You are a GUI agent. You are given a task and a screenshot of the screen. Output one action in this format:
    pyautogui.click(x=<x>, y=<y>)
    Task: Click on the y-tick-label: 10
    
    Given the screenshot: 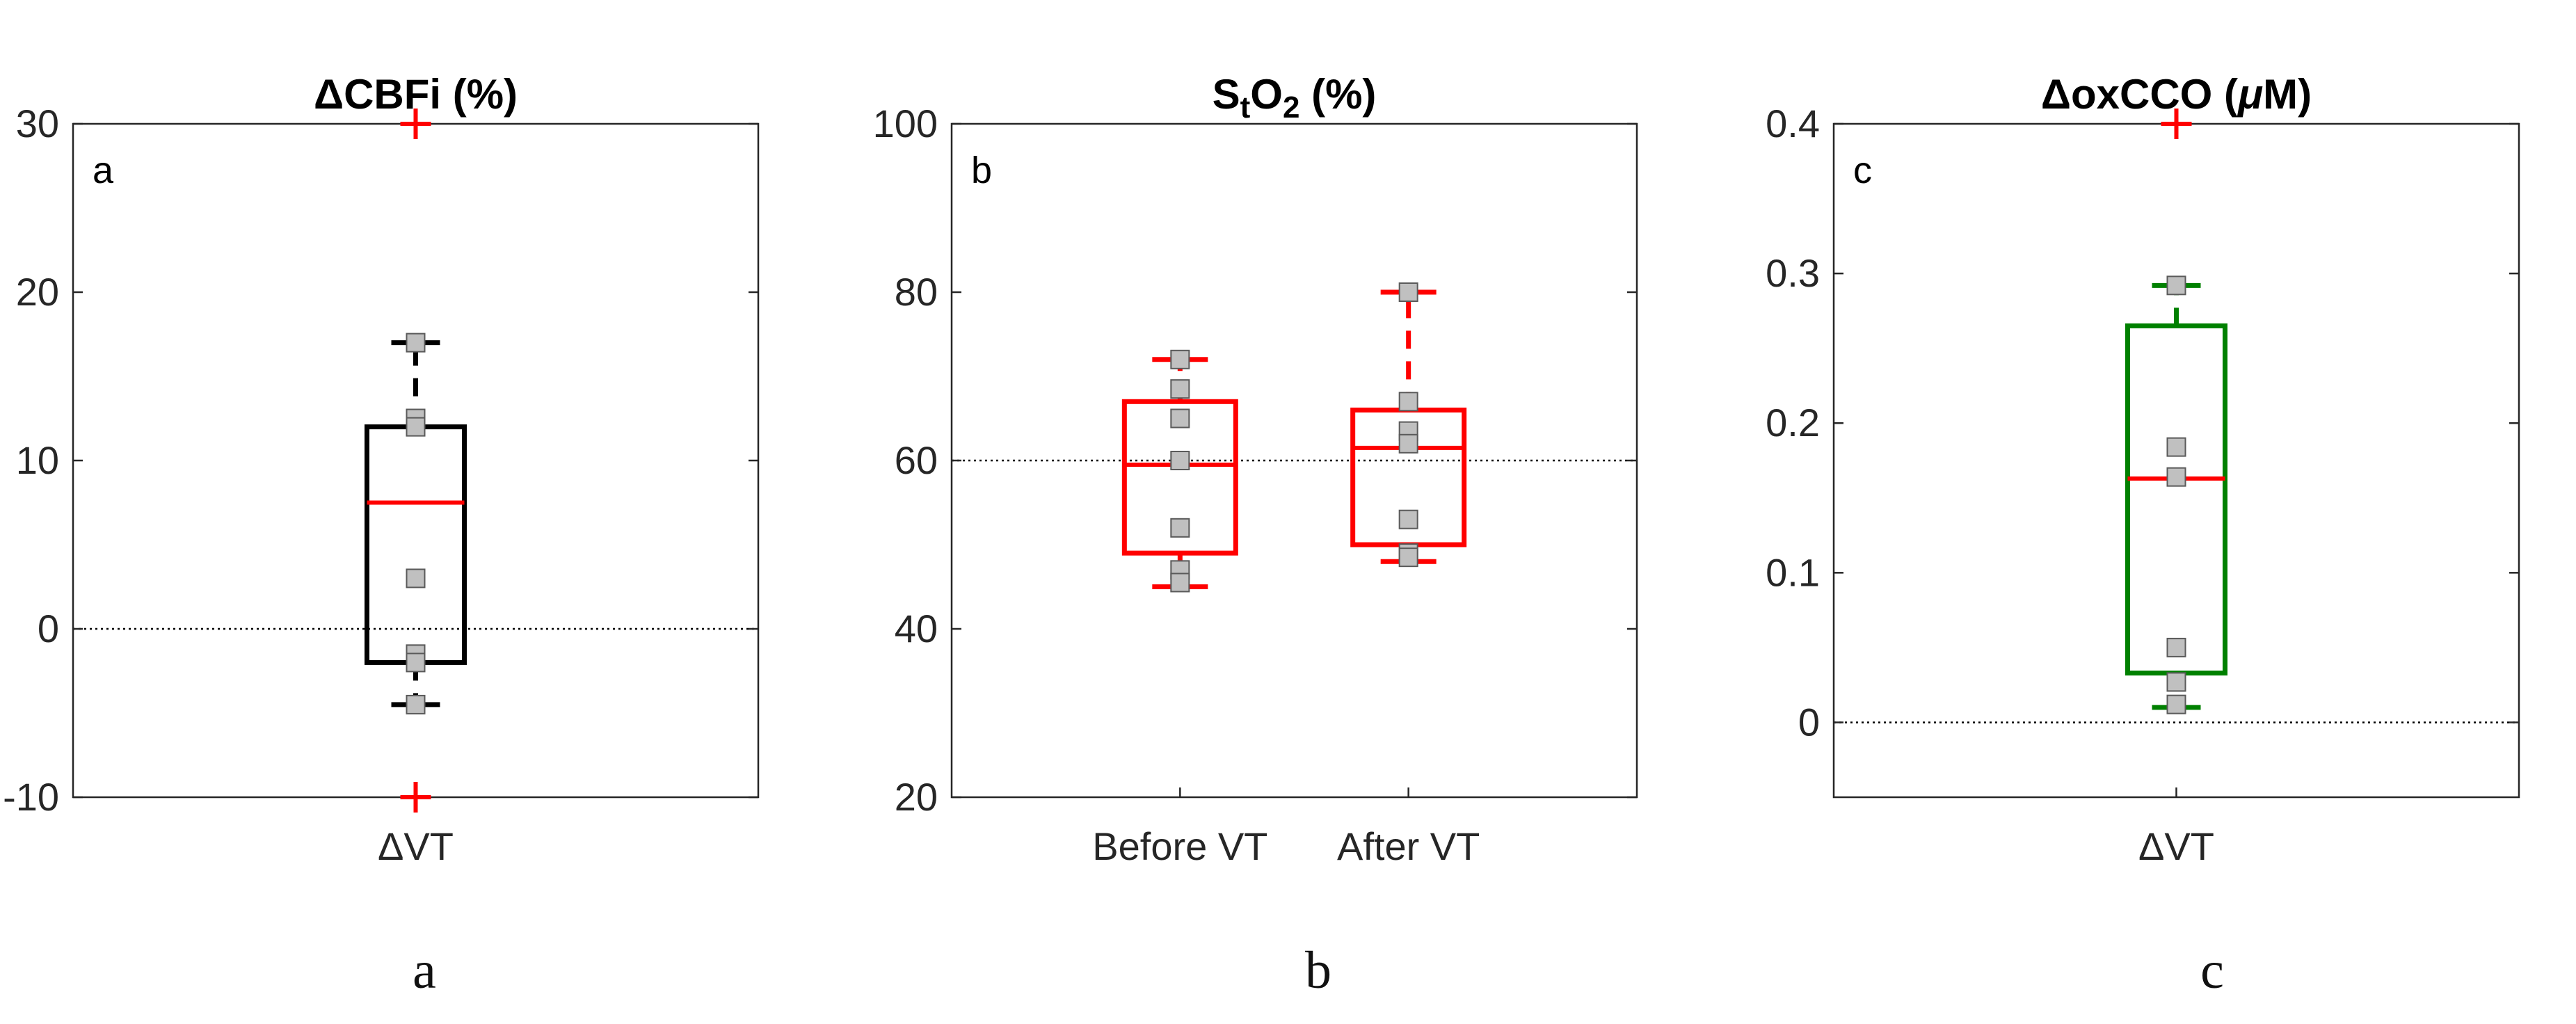 What is the action you would take?
    pyautogui.click(x=37, y=460)
    